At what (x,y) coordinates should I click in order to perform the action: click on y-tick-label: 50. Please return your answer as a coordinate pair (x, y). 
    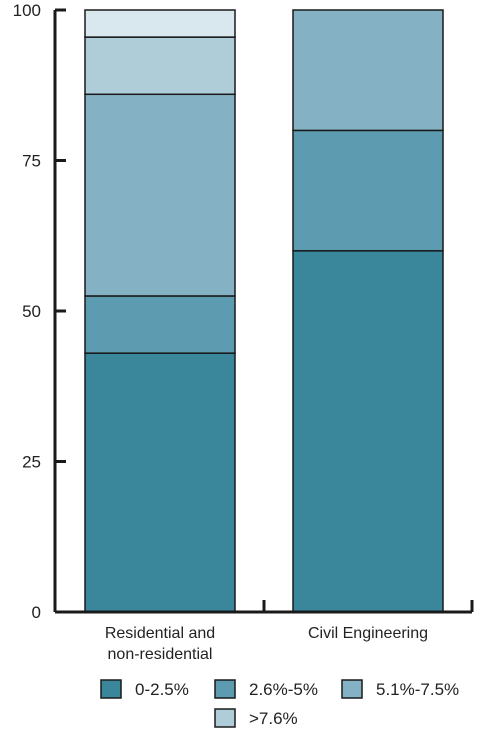
    Looking at the image, I should click on (31, 311).